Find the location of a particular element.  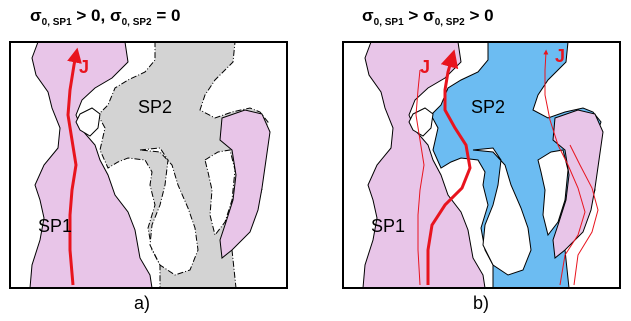

panel-a-title: σ0, SP1 > 0, σ0, SP2 = 0 is located at coordinates (105, 17).